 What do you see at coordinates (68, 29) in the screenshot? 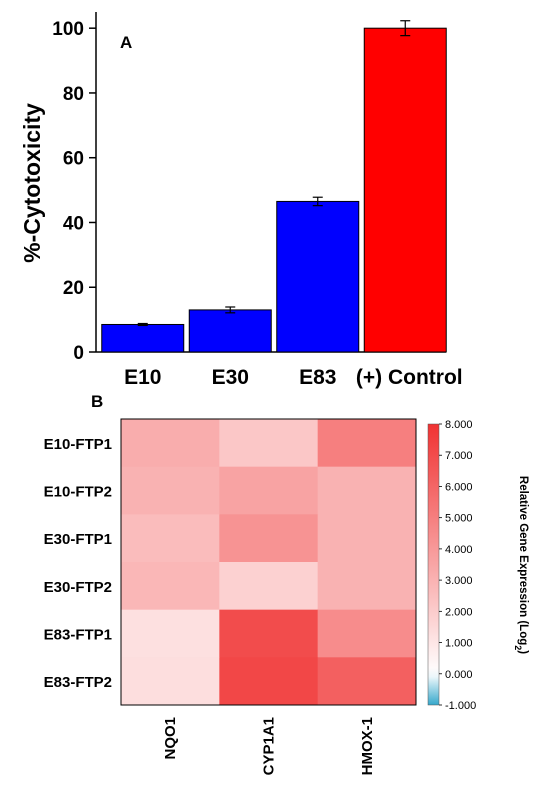
I see `y-tick-label: 100` at bounding box center [68, 29].